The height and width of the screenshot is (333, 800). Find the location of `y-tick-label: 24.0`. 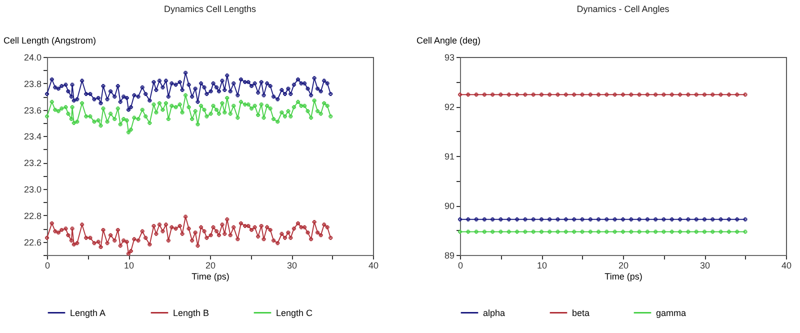

y-tick-label: 24.0 is located at coordinates (33, 57).